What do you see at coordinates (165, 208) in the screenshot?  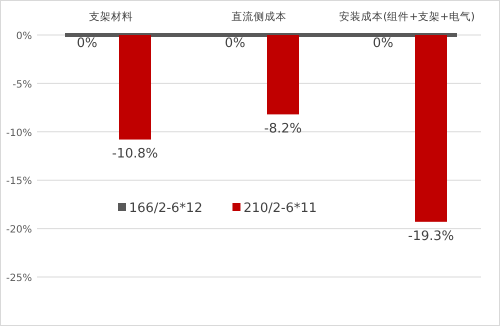 I see `legend-label: 166/2-6*12` at bounding box center [165, 208].